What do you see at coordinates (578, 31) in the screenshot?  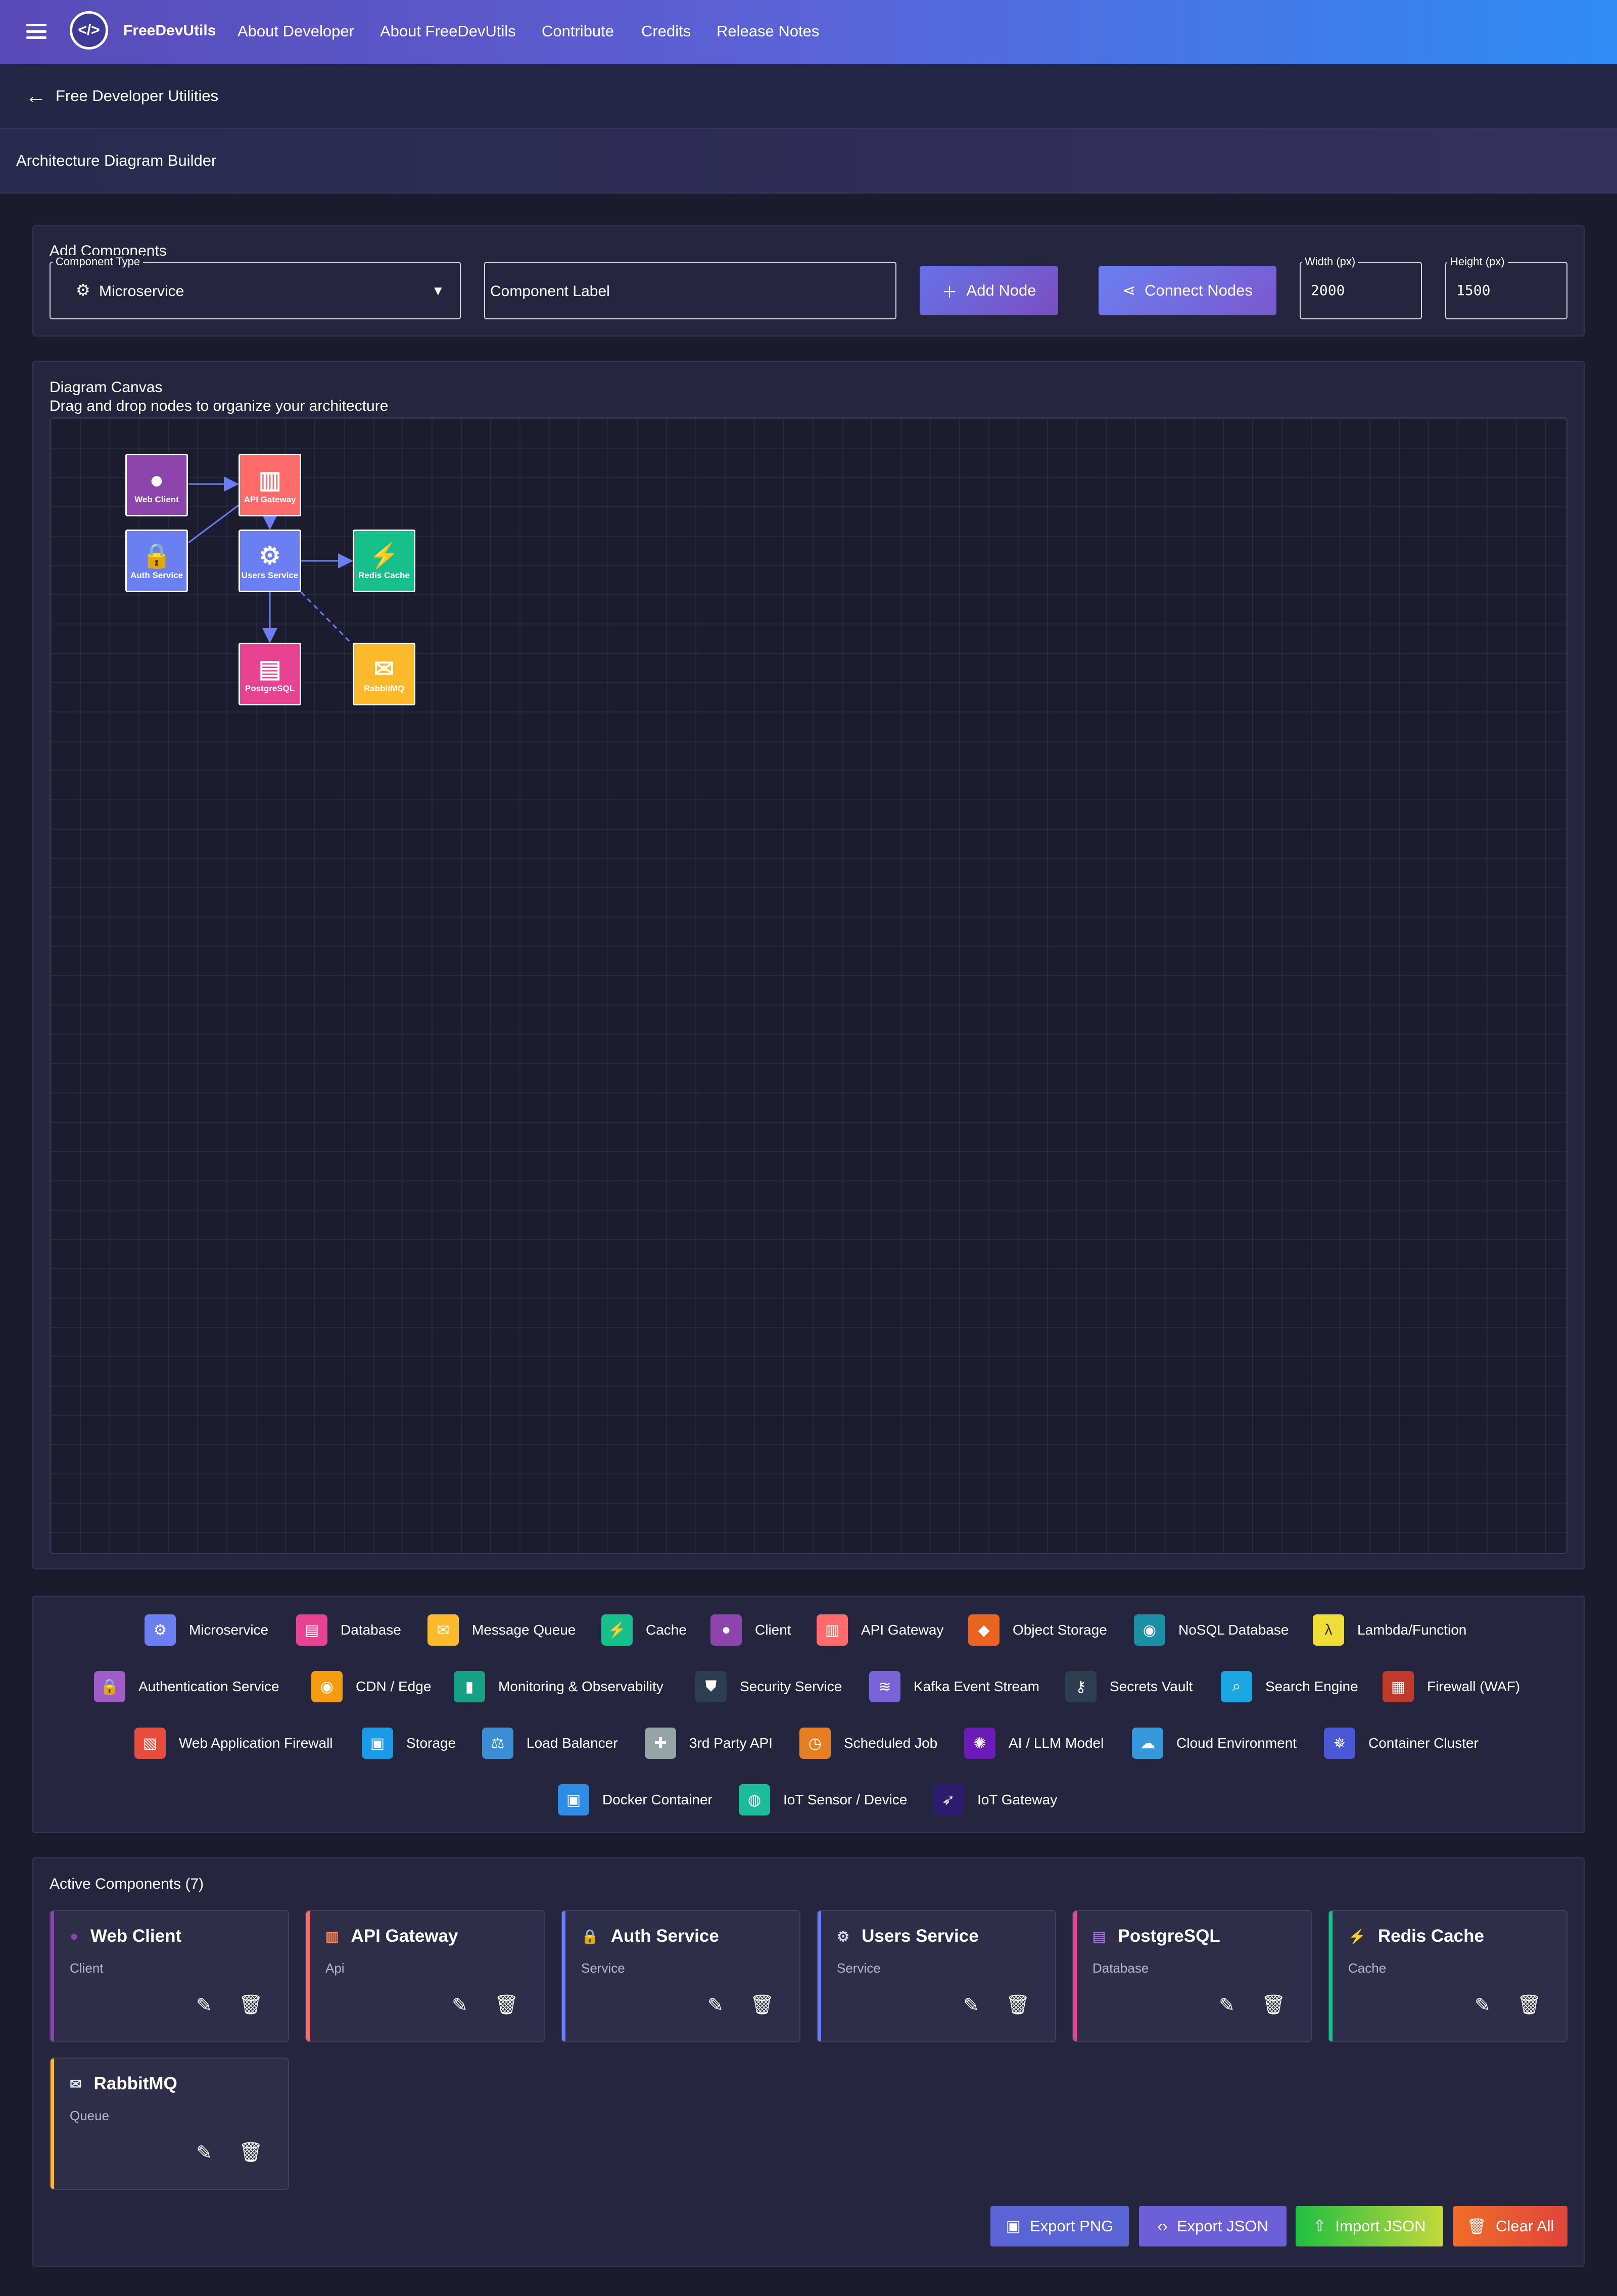 I see `nav-contribute: Contribute` at bounding box center [578, 31].